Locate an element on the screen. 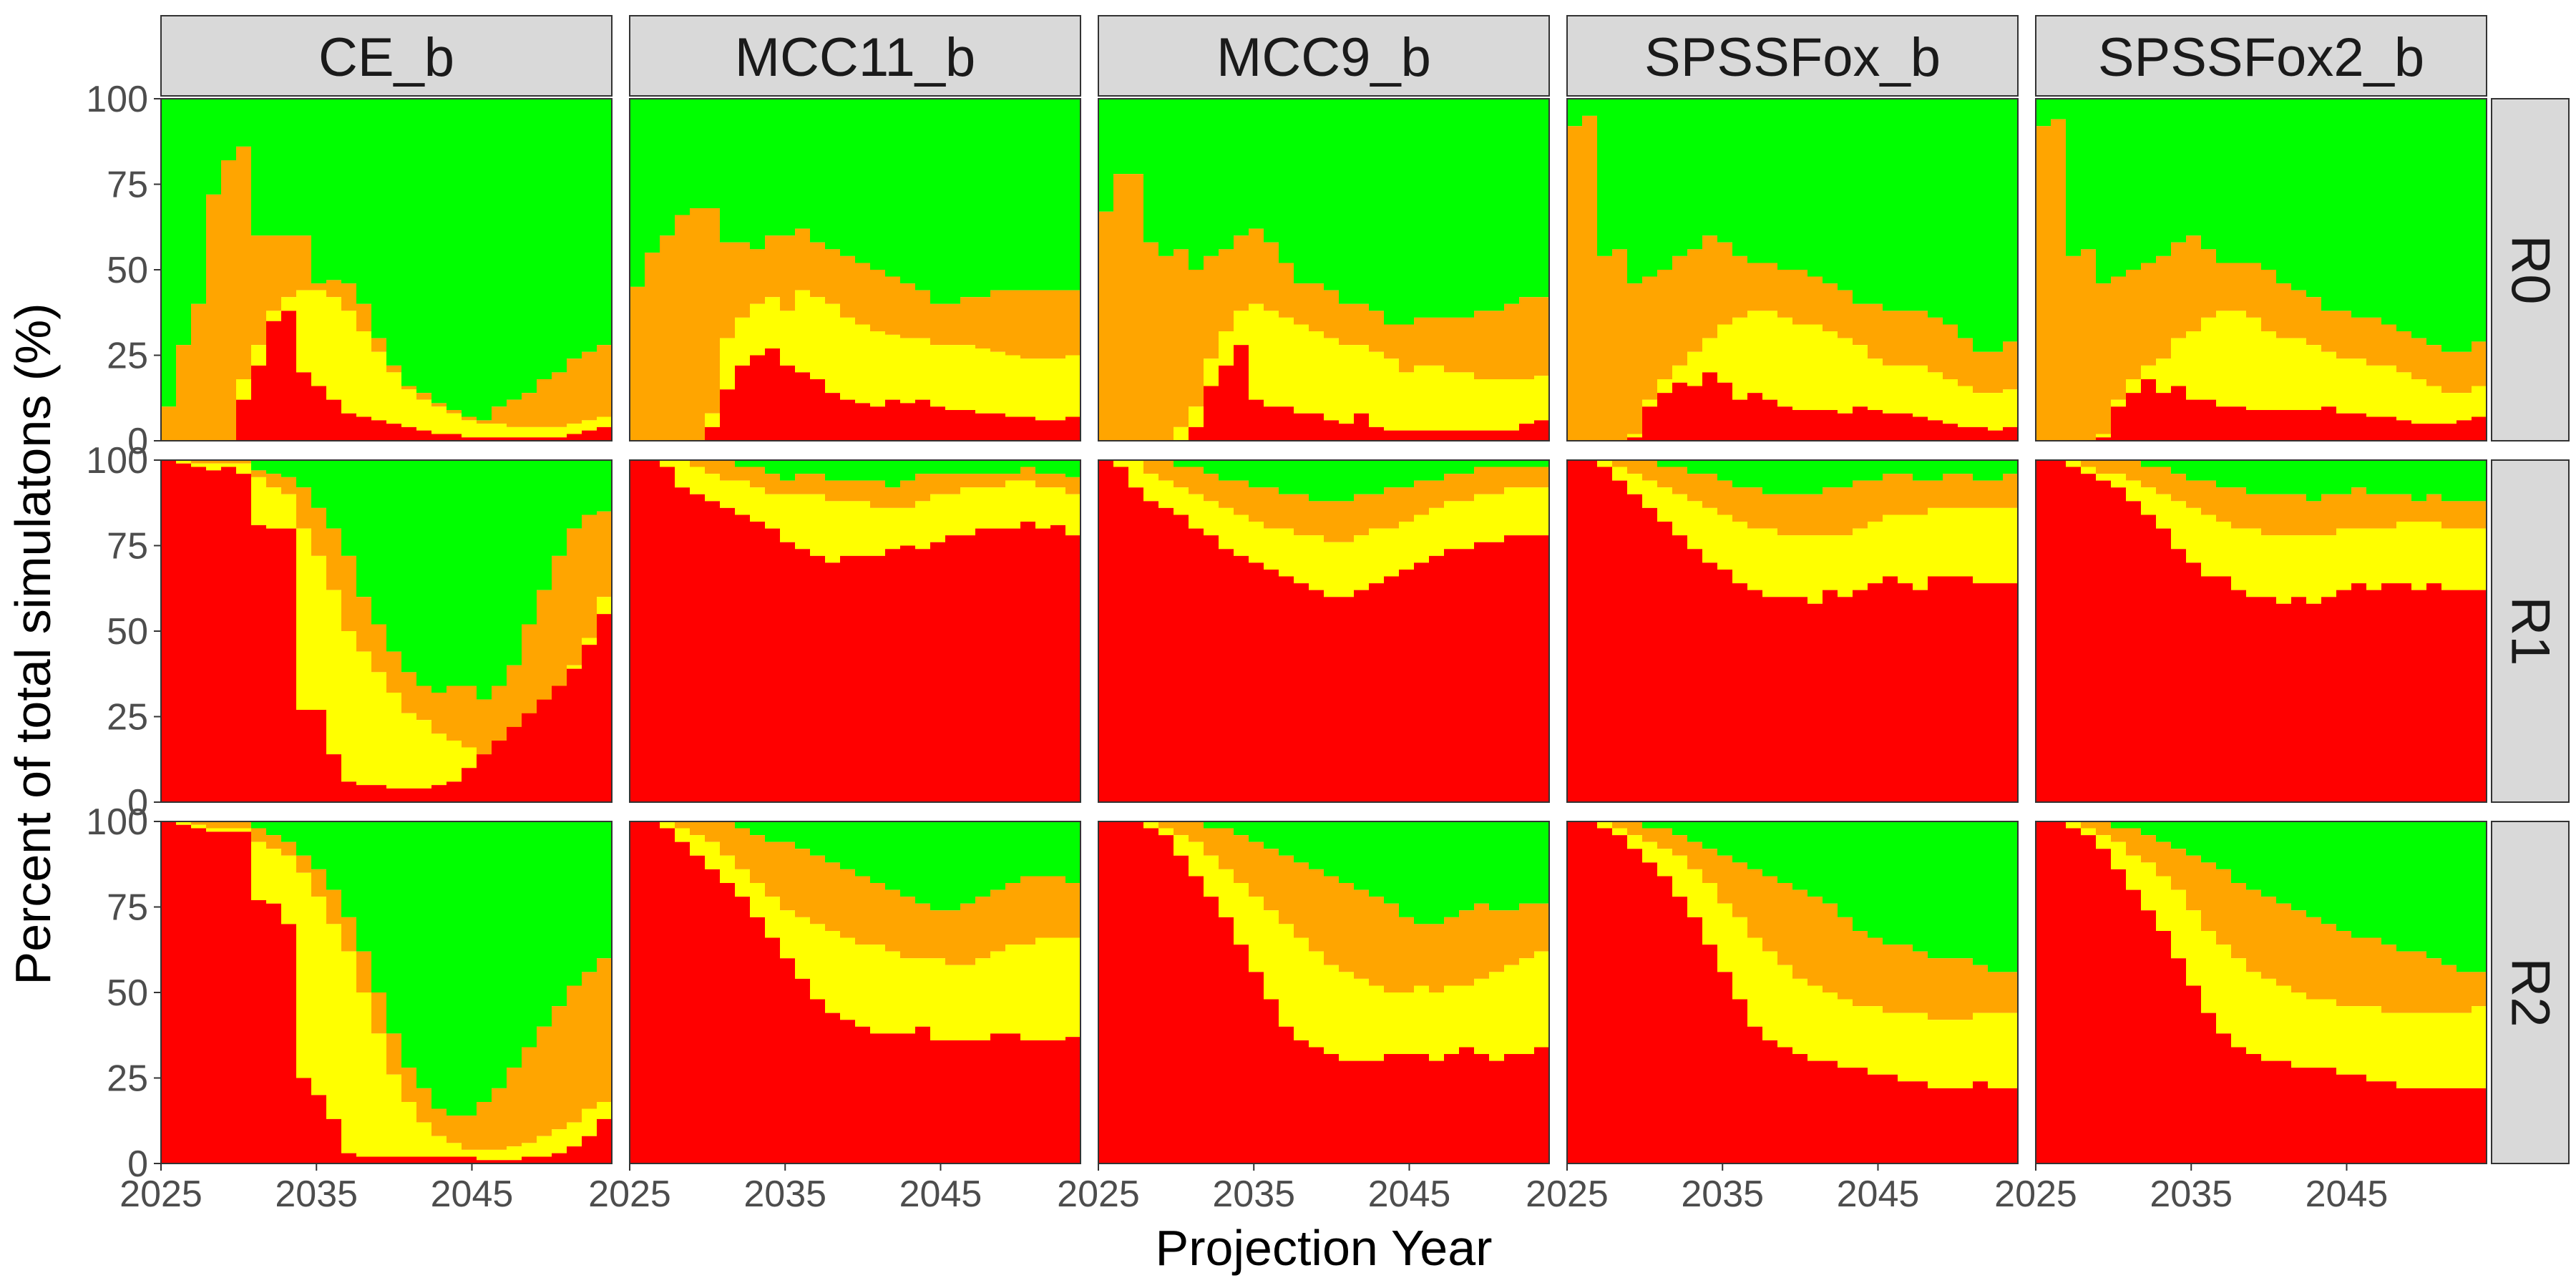 The image size is (2576, 1288). panel-r0-ce-b: 0 25 50 75 100 is located at coordinates (349, 270).